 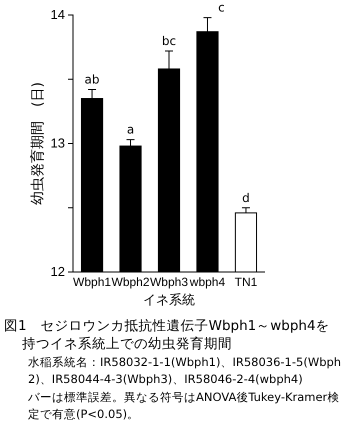 What do you see at coordinates (92, 281) in the screenshot?
I see `x-tick-label: Wbph1` at bounding box center [92, 281].